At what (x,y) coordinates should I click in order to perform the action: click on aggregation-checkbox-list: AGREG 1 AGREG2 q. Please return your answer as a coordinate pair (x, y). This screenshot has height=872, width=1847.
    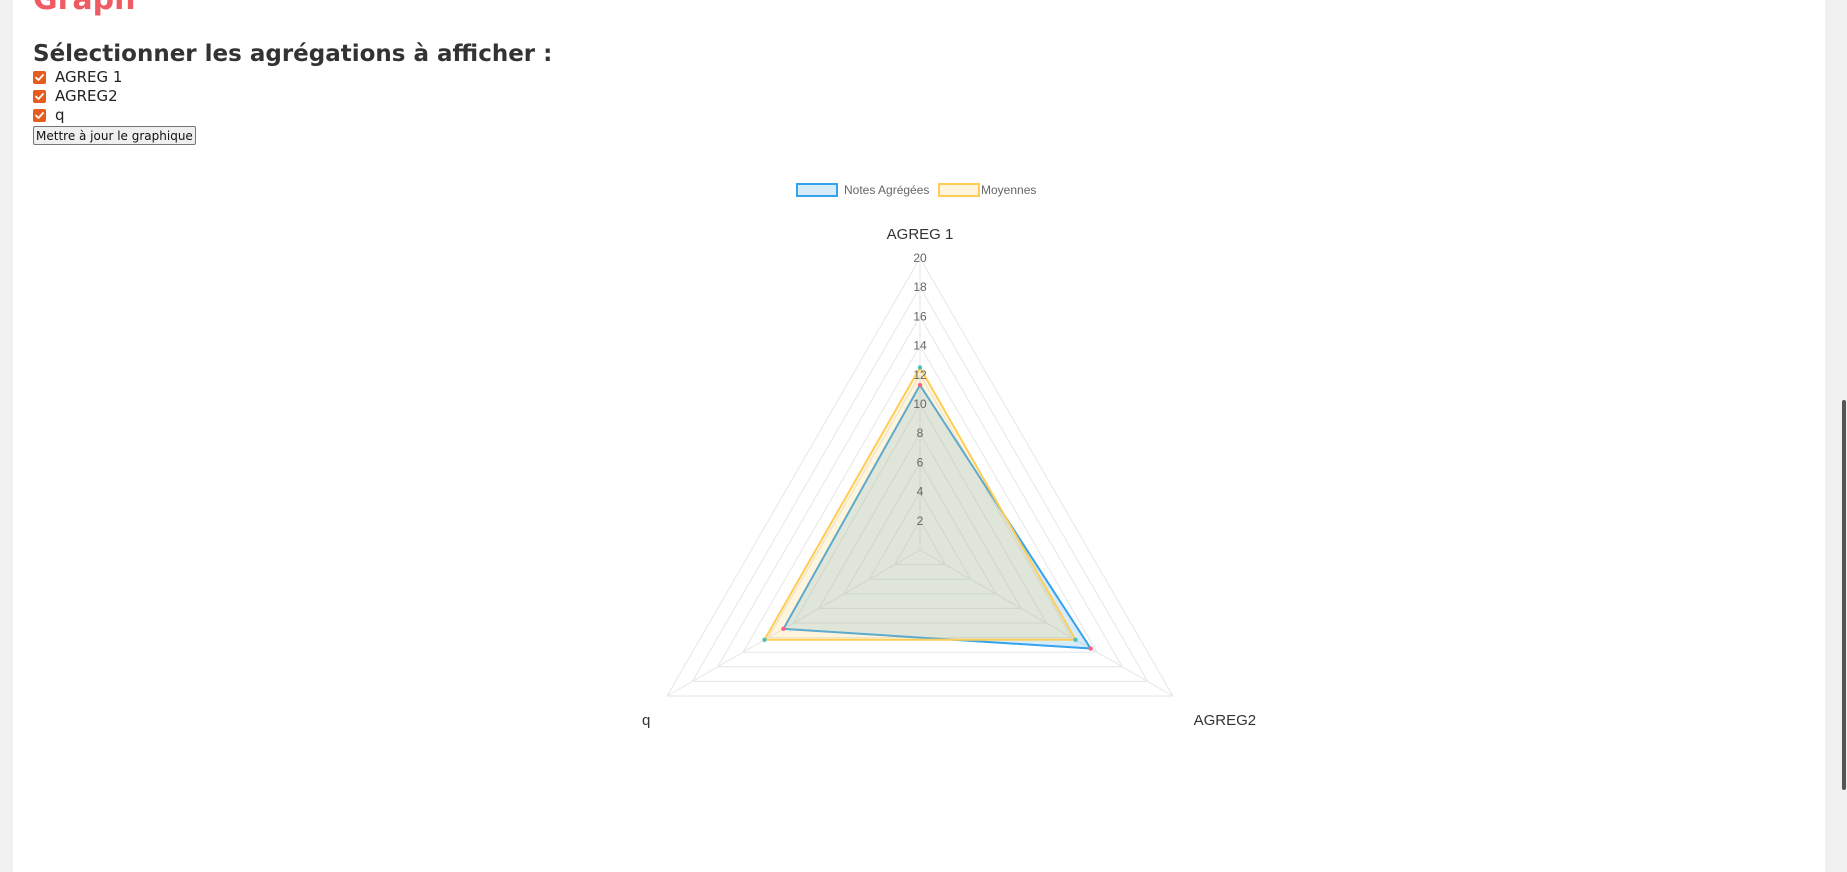
    Looking at the image, I should click on (77, 96).